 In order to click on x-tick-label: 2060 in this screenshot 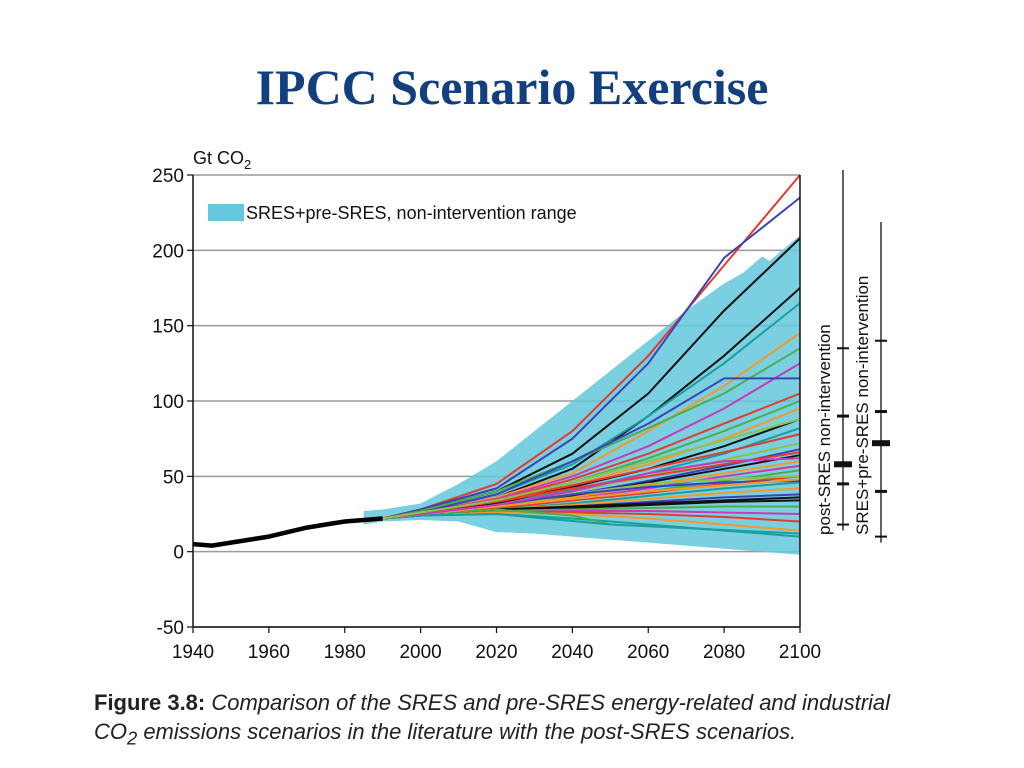, I will do `click(648, 652)`.